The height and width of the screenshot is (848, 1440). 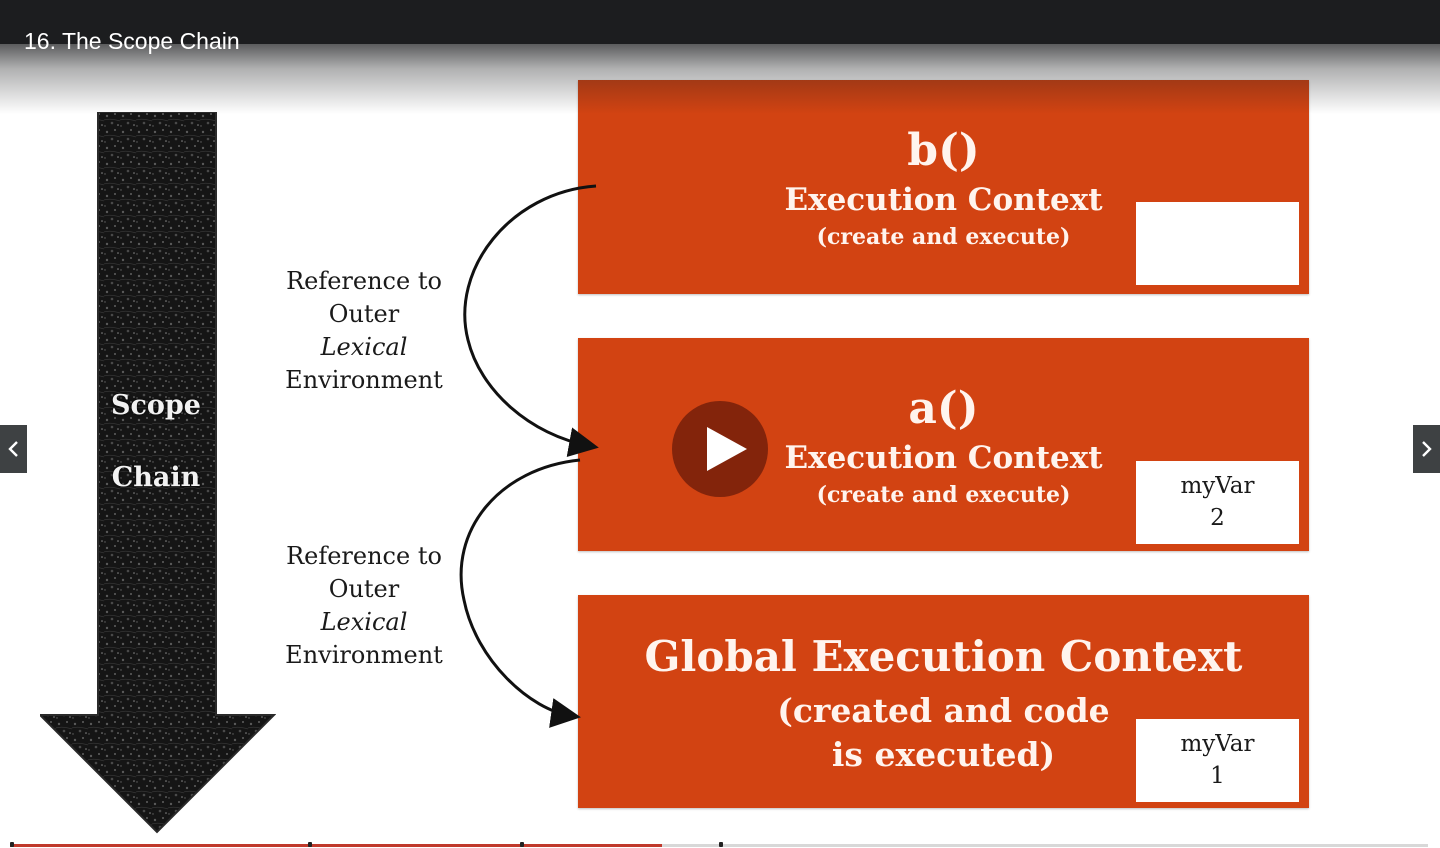 What do you see at coordinates (727, 449) in the screenshot?
I see `play-icon` at bounding box center [727, 449].